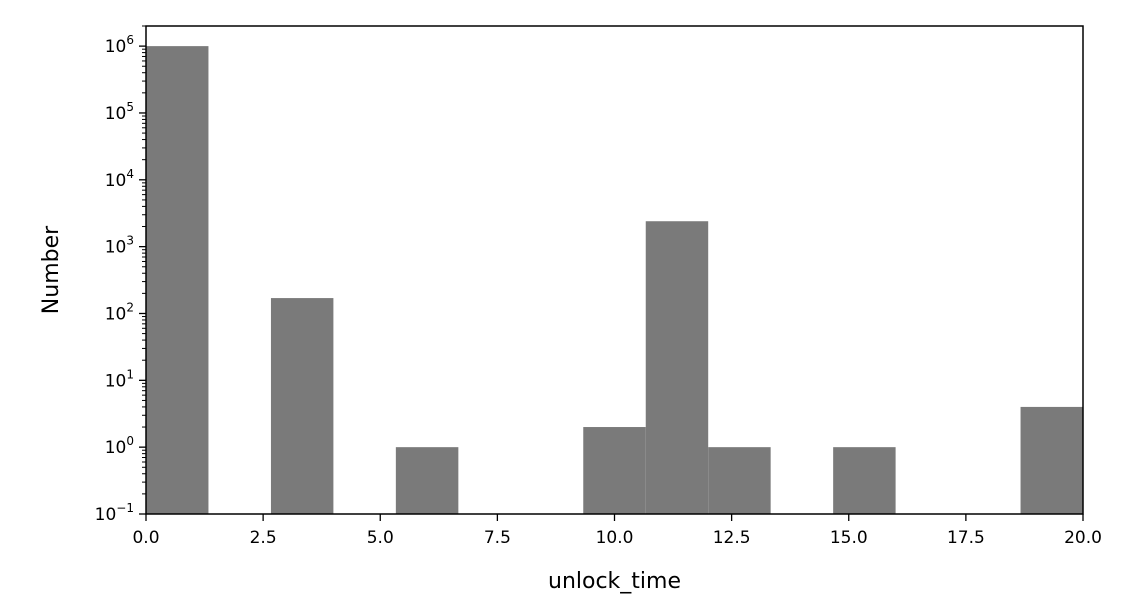 This screenshot has height=602, width=1124. I want to click on y-ticks: 10⁻¹ 10⁰ 10¹ 10² 10³ 10⁴ 10⁵ 10⁶, so click(120, 279).